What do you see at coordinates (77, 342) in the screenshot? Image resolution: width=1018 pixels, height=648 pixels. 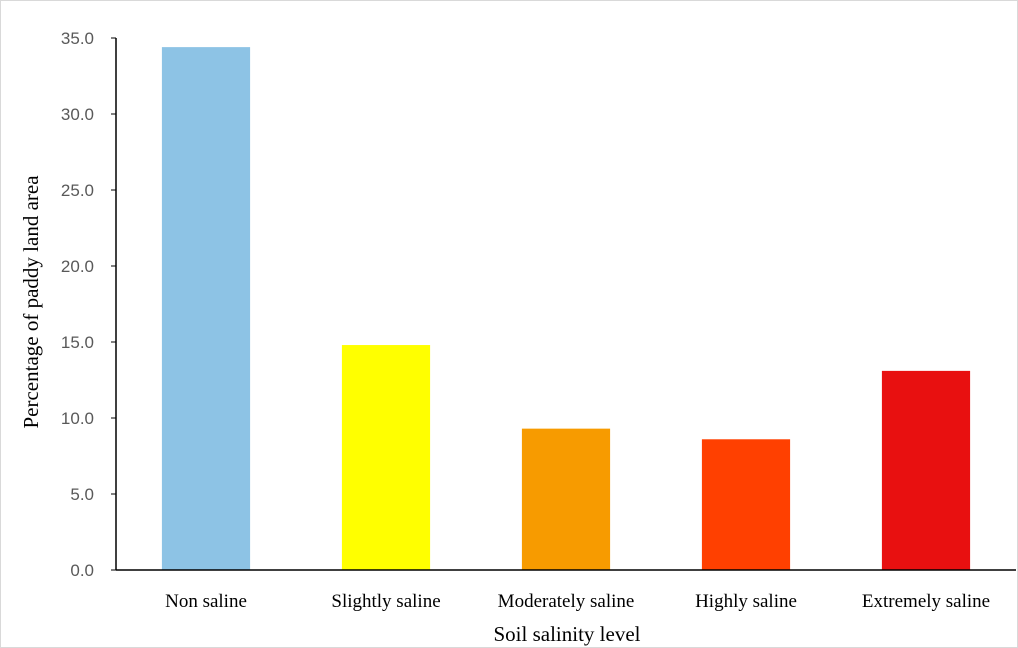 I see `y-tick-label: 15.0` at bounding box center [77, 342].